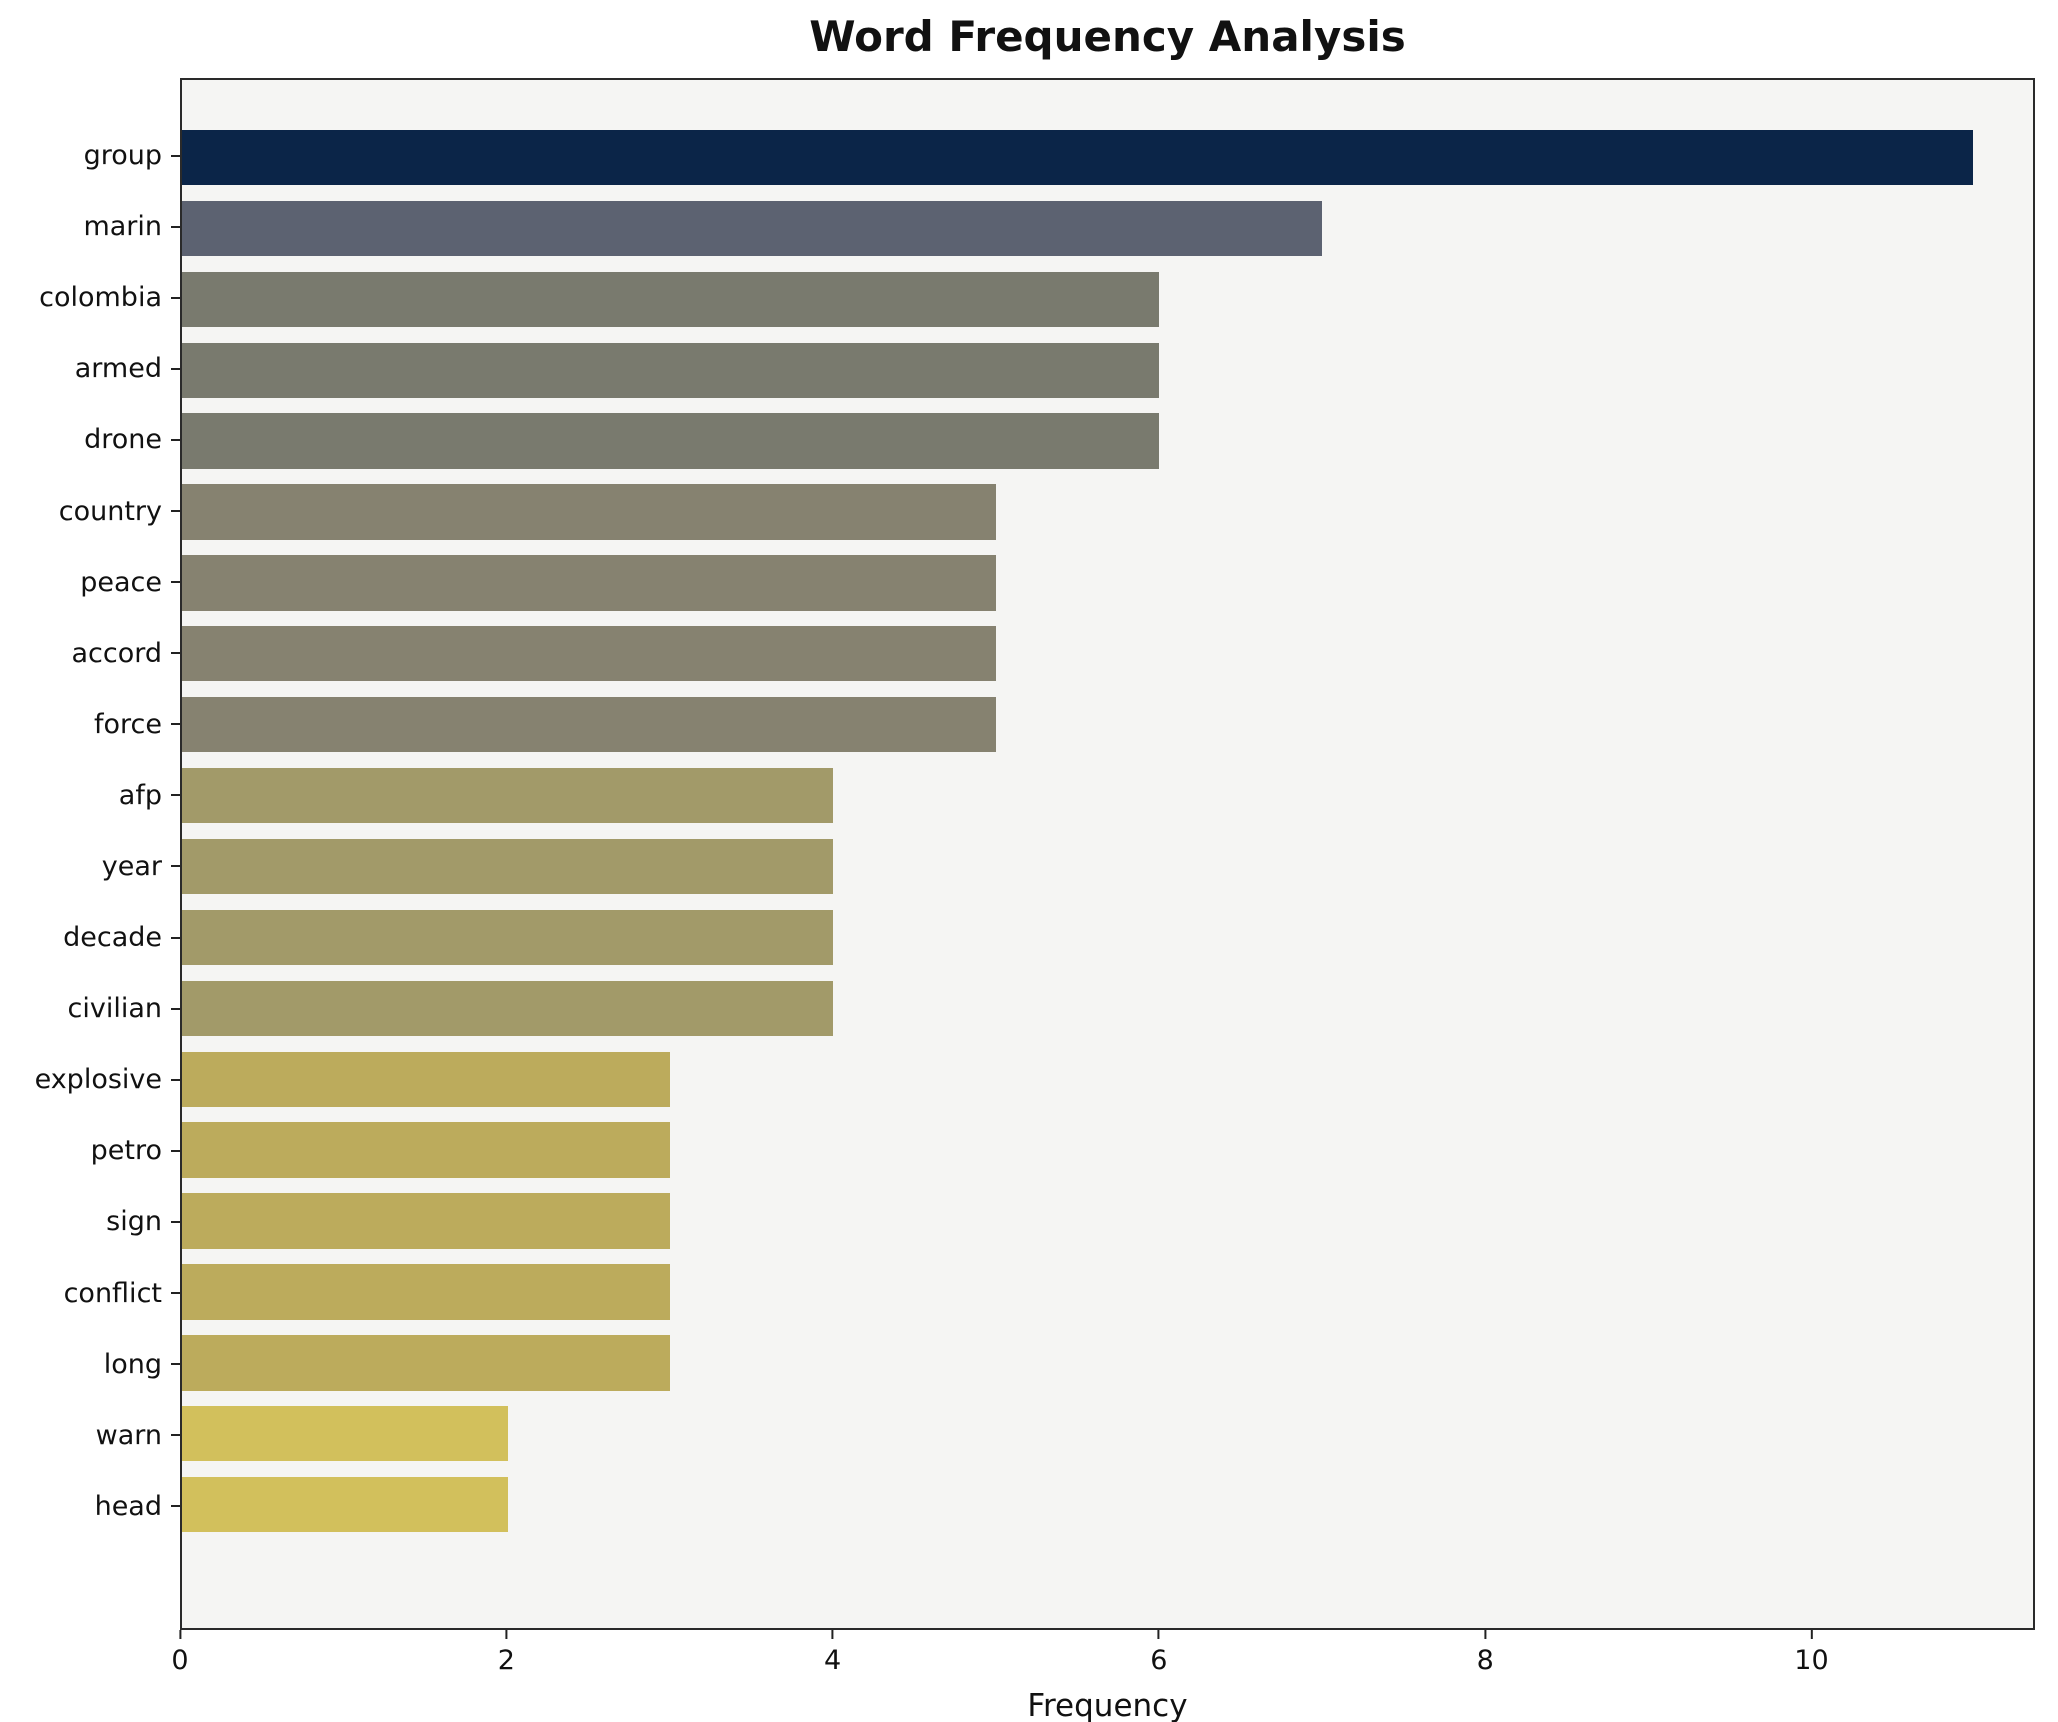 Image resolution: width=2058 pixels, height=1722 pixels. Describe the element at coordinates (90, 1364) in the screenshot. I see `y-label-long: long` at that location.